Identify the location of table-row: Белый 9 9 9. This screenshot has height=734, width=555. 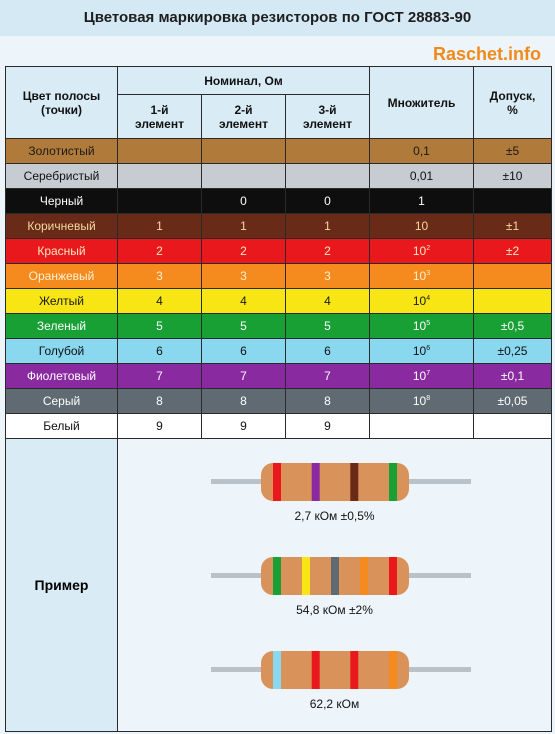
(279, 426).